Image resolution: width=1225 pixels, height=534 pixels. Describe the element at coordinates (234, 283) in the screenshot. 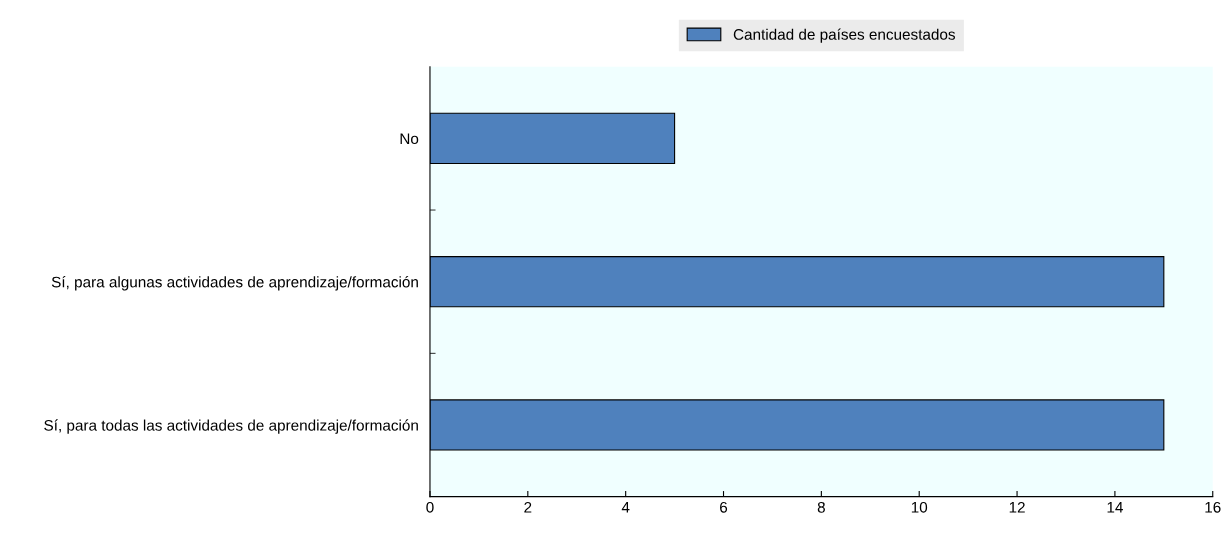

I see `y-tick-label: Sí, para algunas actividades de aprendizaje/formación` at that location.